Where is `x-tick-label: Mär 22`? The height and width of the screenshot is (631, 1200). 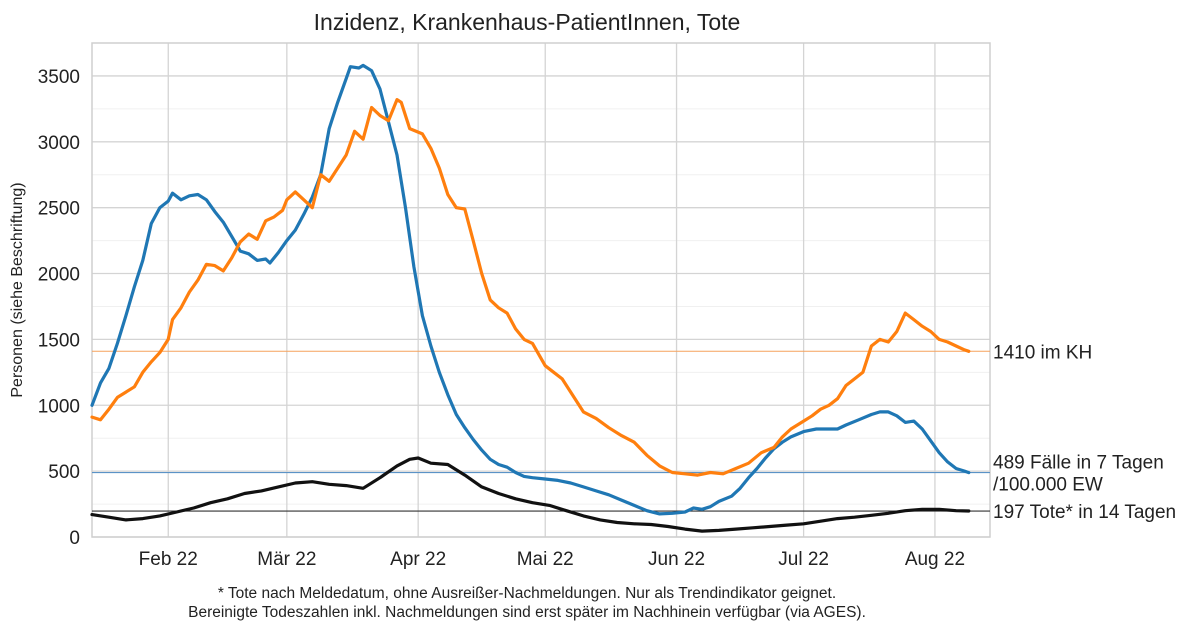
x-tick-label: Mär 22 is located at coordinates (286, 559).